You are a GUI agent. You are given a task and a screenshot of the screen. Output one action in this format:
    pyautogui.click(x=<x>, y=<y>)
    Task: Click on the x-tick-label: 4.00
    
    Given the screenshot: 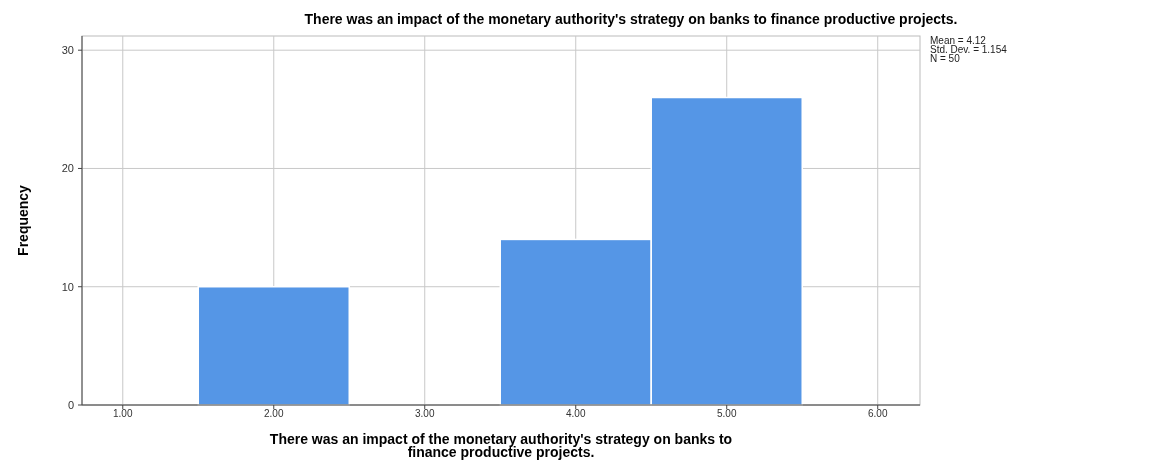 What is the action you would take?
    pyautogui.click(x=576, y=413)
    